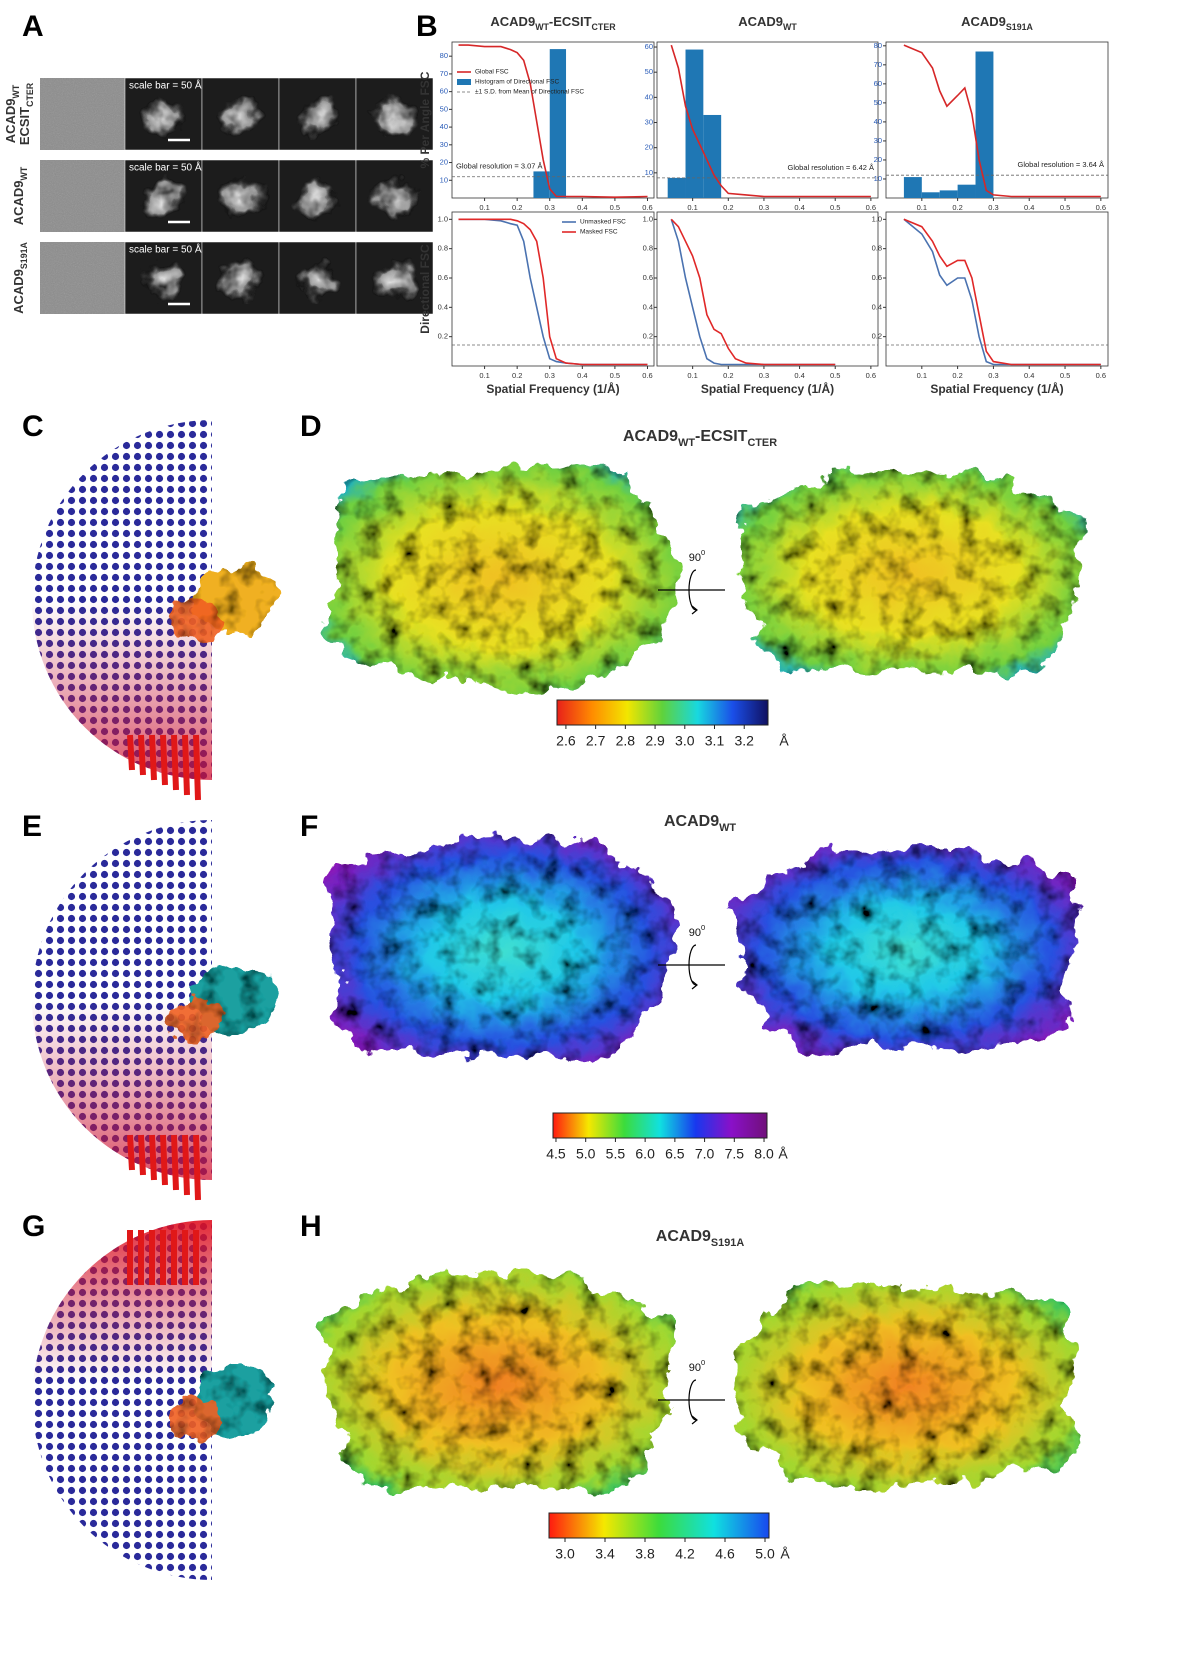 This screenshot has height=1678, width=1191. Describe the element at coordinates (444, 108) in the screenshot. I see `y-tick-label: 50` at that location.